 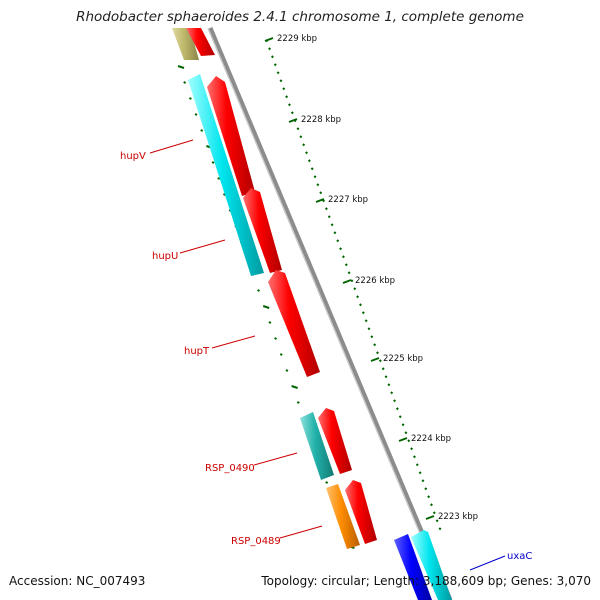 I want to click on gene-arrow-RSP_0490-red, so click(x=335, y=441).